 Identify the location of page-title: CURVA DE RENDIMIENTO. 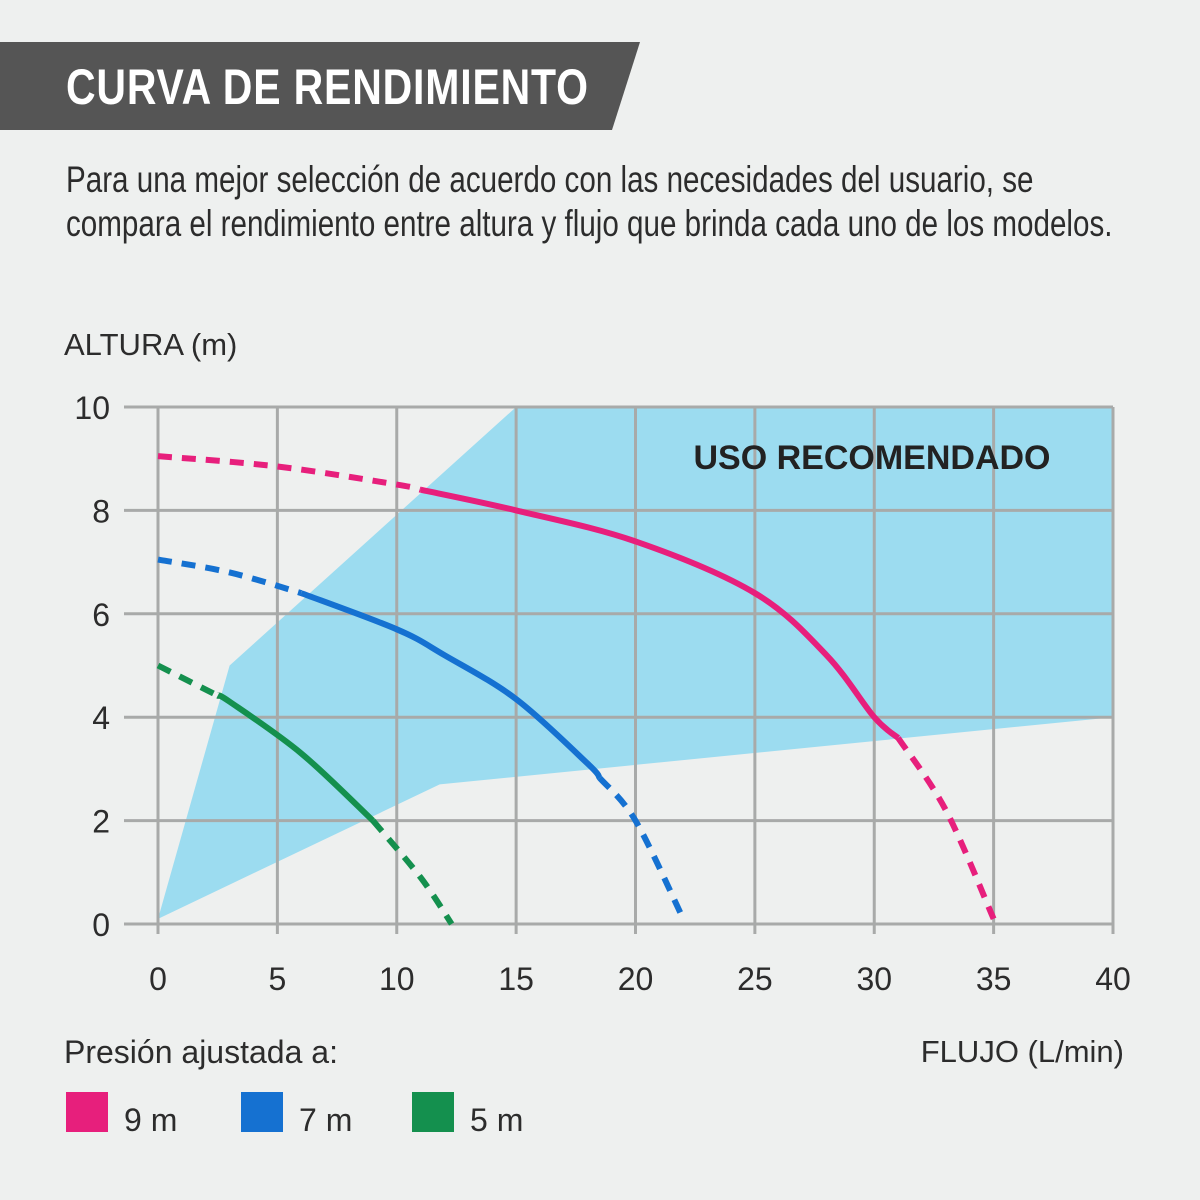
(327, 87).